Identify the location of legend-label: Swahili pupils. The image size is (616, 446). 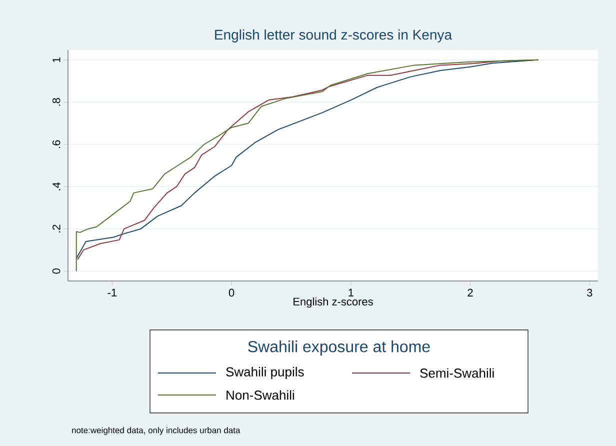
(265, 373).